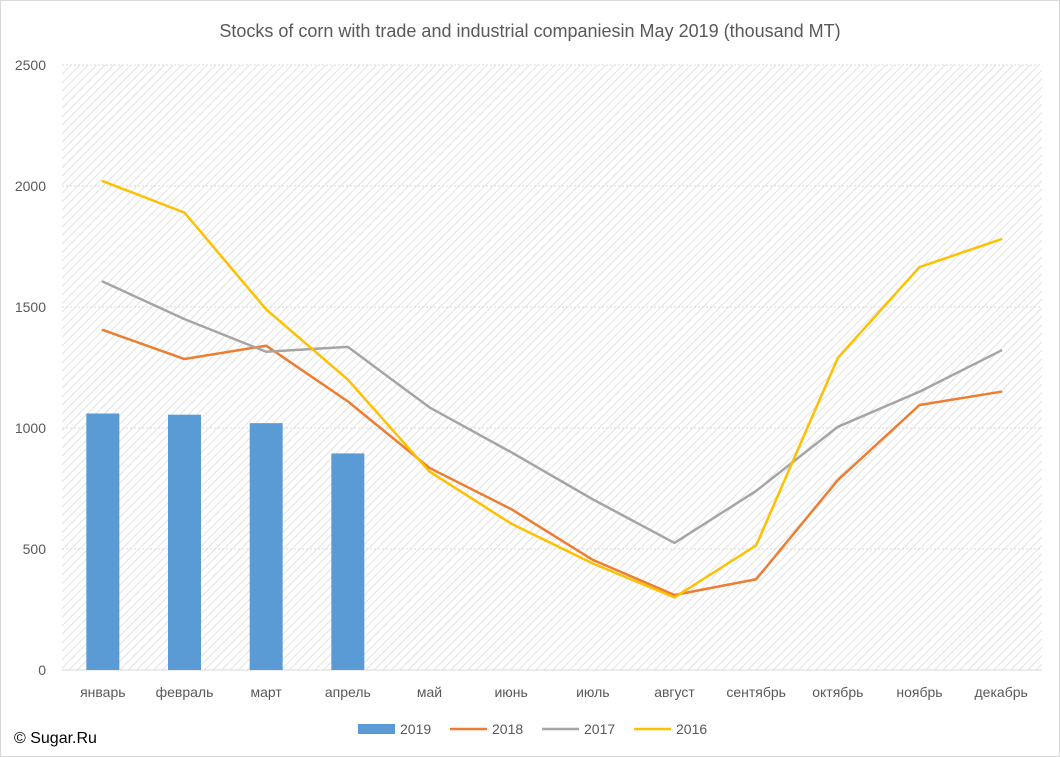 This screenshot has width=1060, height=757. What do you see at coordinates (756, 692) in the screenshot?
I see `x-tick-label: сентябрь` at bounding box center [756, 692].